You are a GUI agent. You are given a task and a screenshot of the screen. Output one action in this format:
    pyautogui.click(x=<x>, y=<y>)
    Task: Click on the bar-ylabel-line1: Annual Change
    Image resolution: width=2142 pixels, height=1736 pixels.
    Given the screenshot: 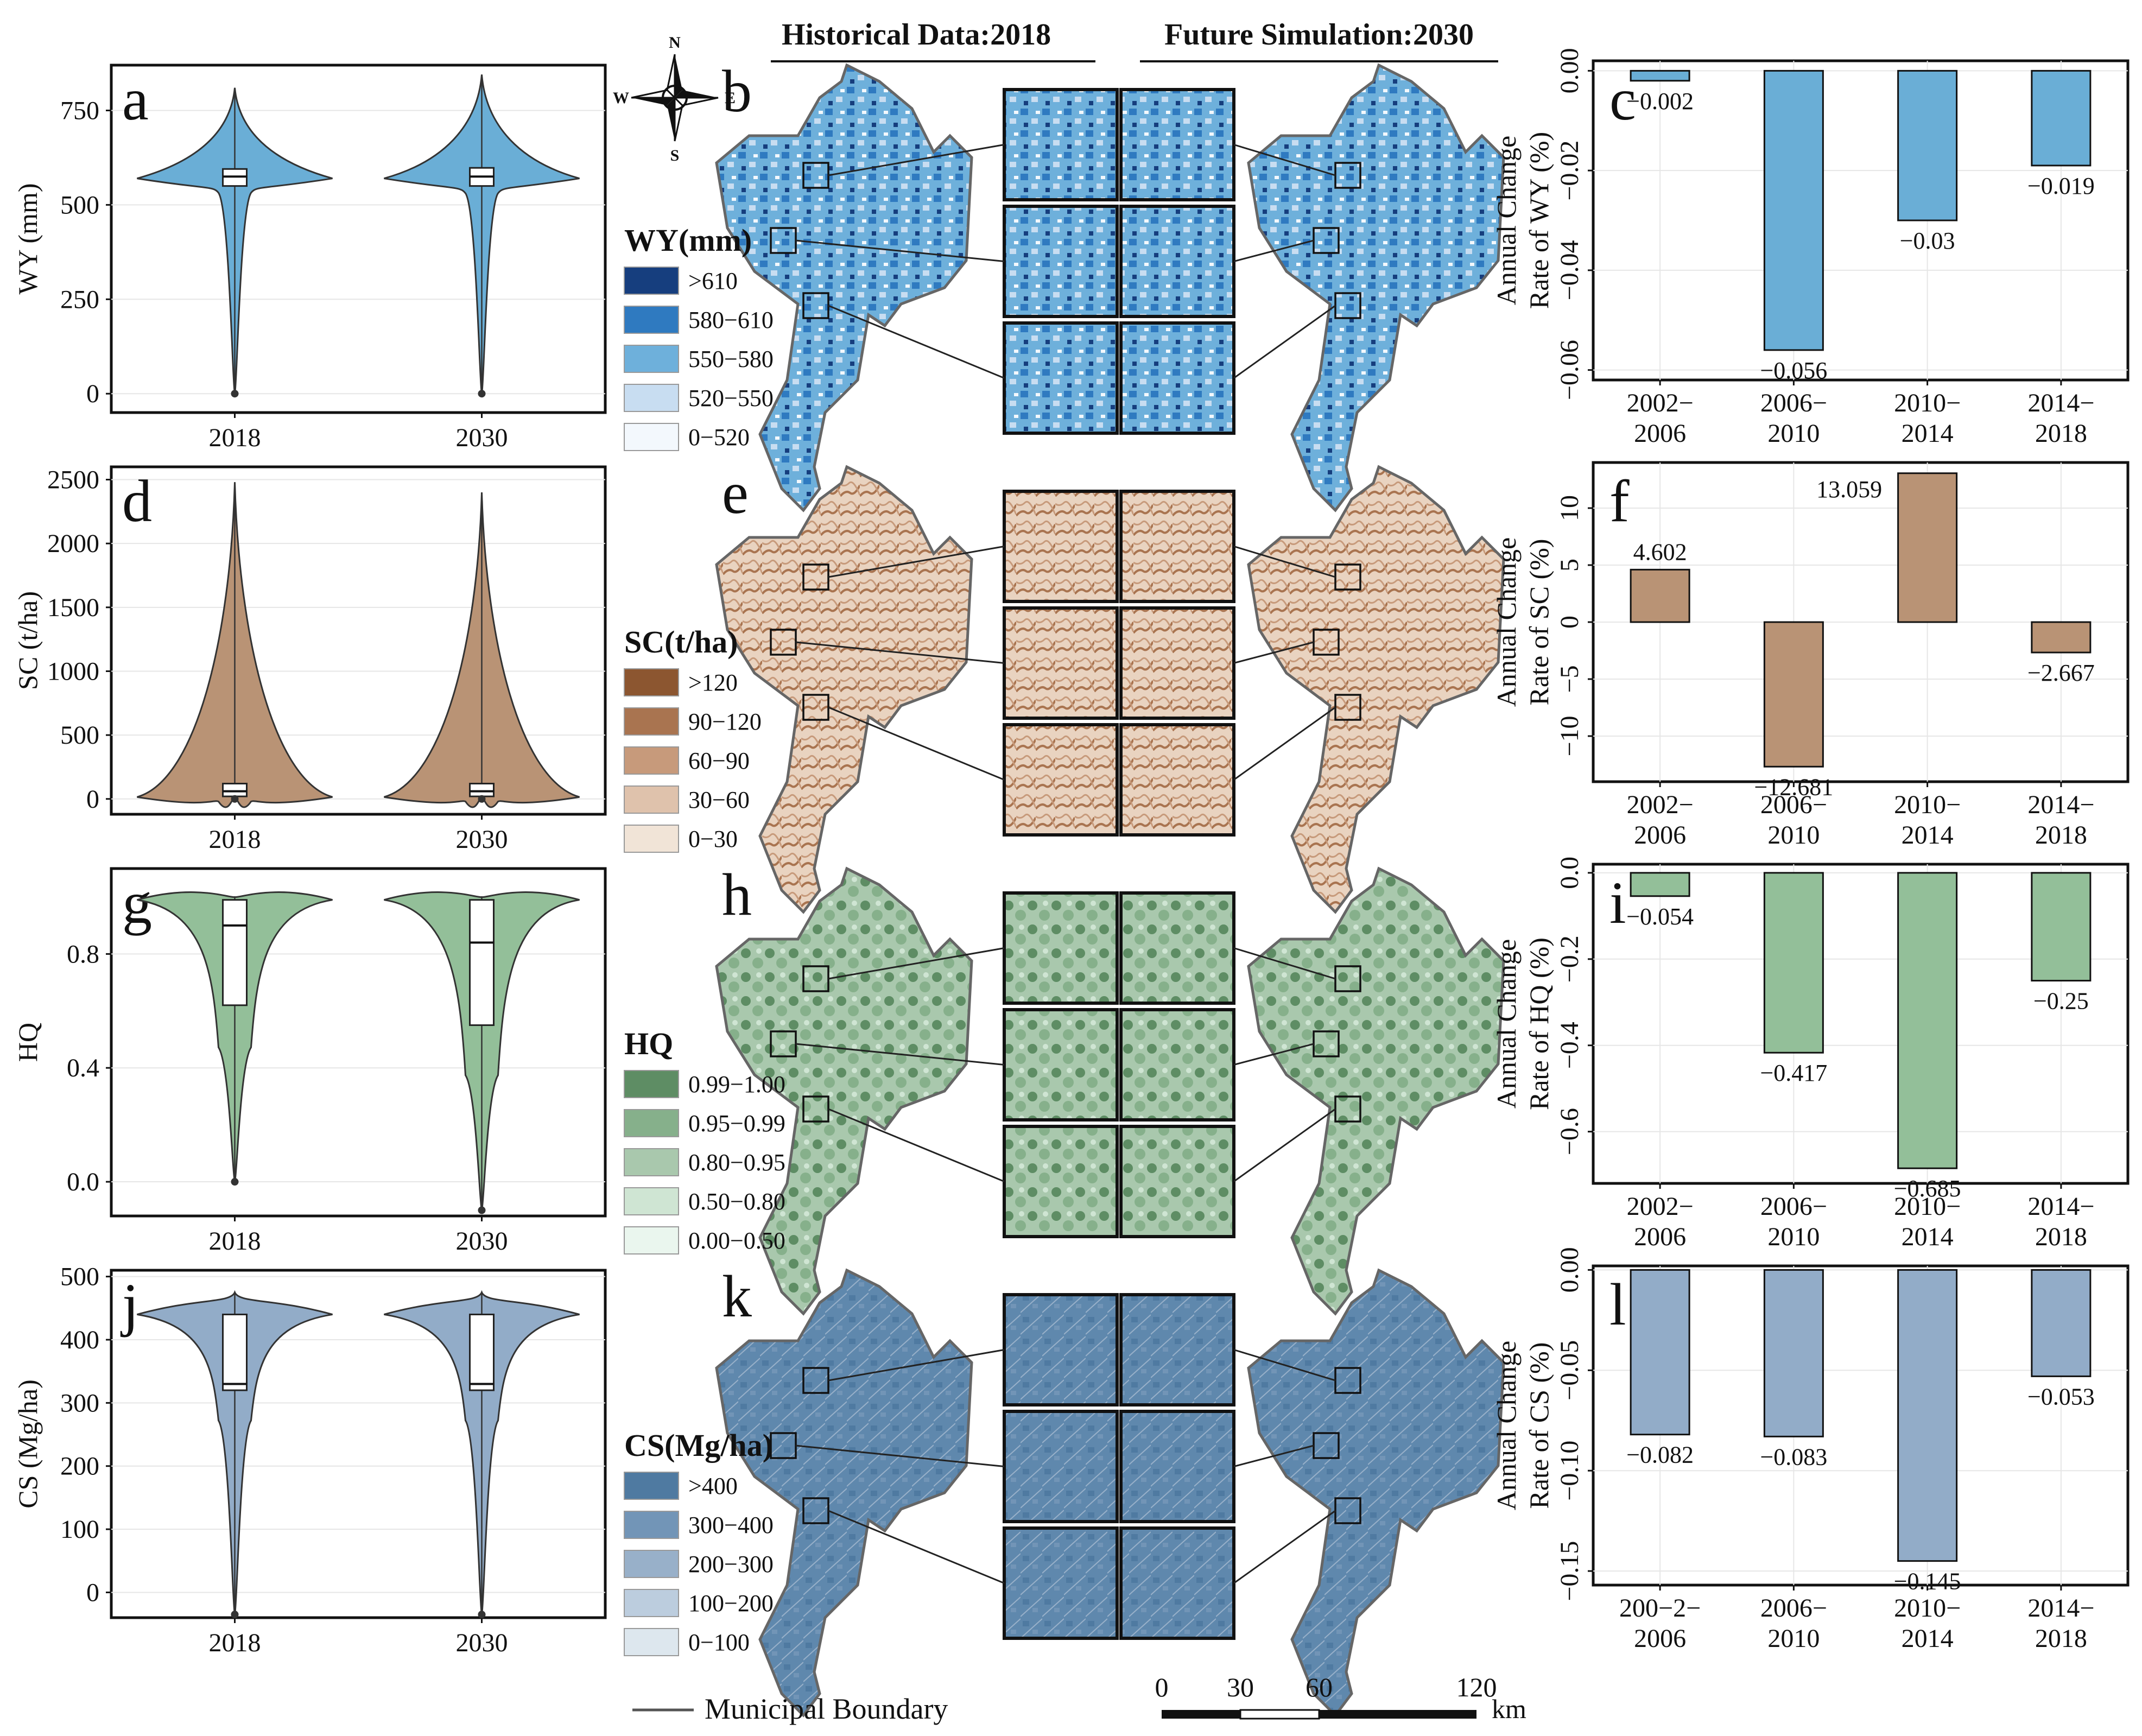 What is the action you would take?
    pyautogui.click(x=1506, y=1023)
    